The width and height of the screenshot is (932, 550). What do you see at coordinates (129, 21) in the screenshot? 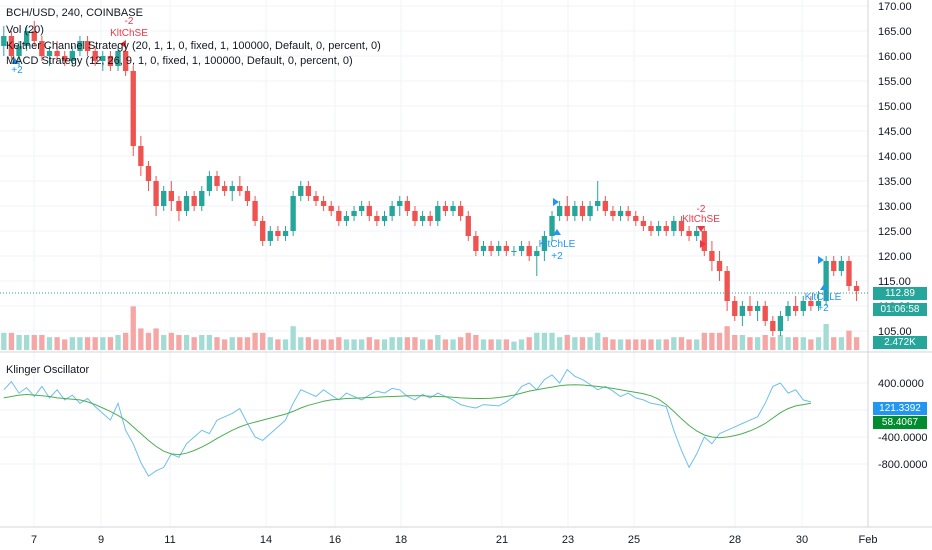
I see `short-qty-label: -2` at bounding box center [129, 21].